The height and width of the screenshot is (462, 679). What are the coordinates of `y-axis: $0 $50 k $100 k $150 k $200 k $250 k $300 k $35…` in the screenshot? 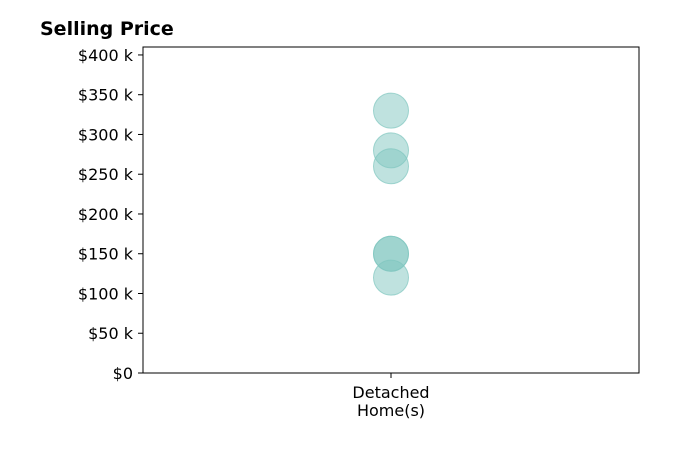 It's located at (110, 214).